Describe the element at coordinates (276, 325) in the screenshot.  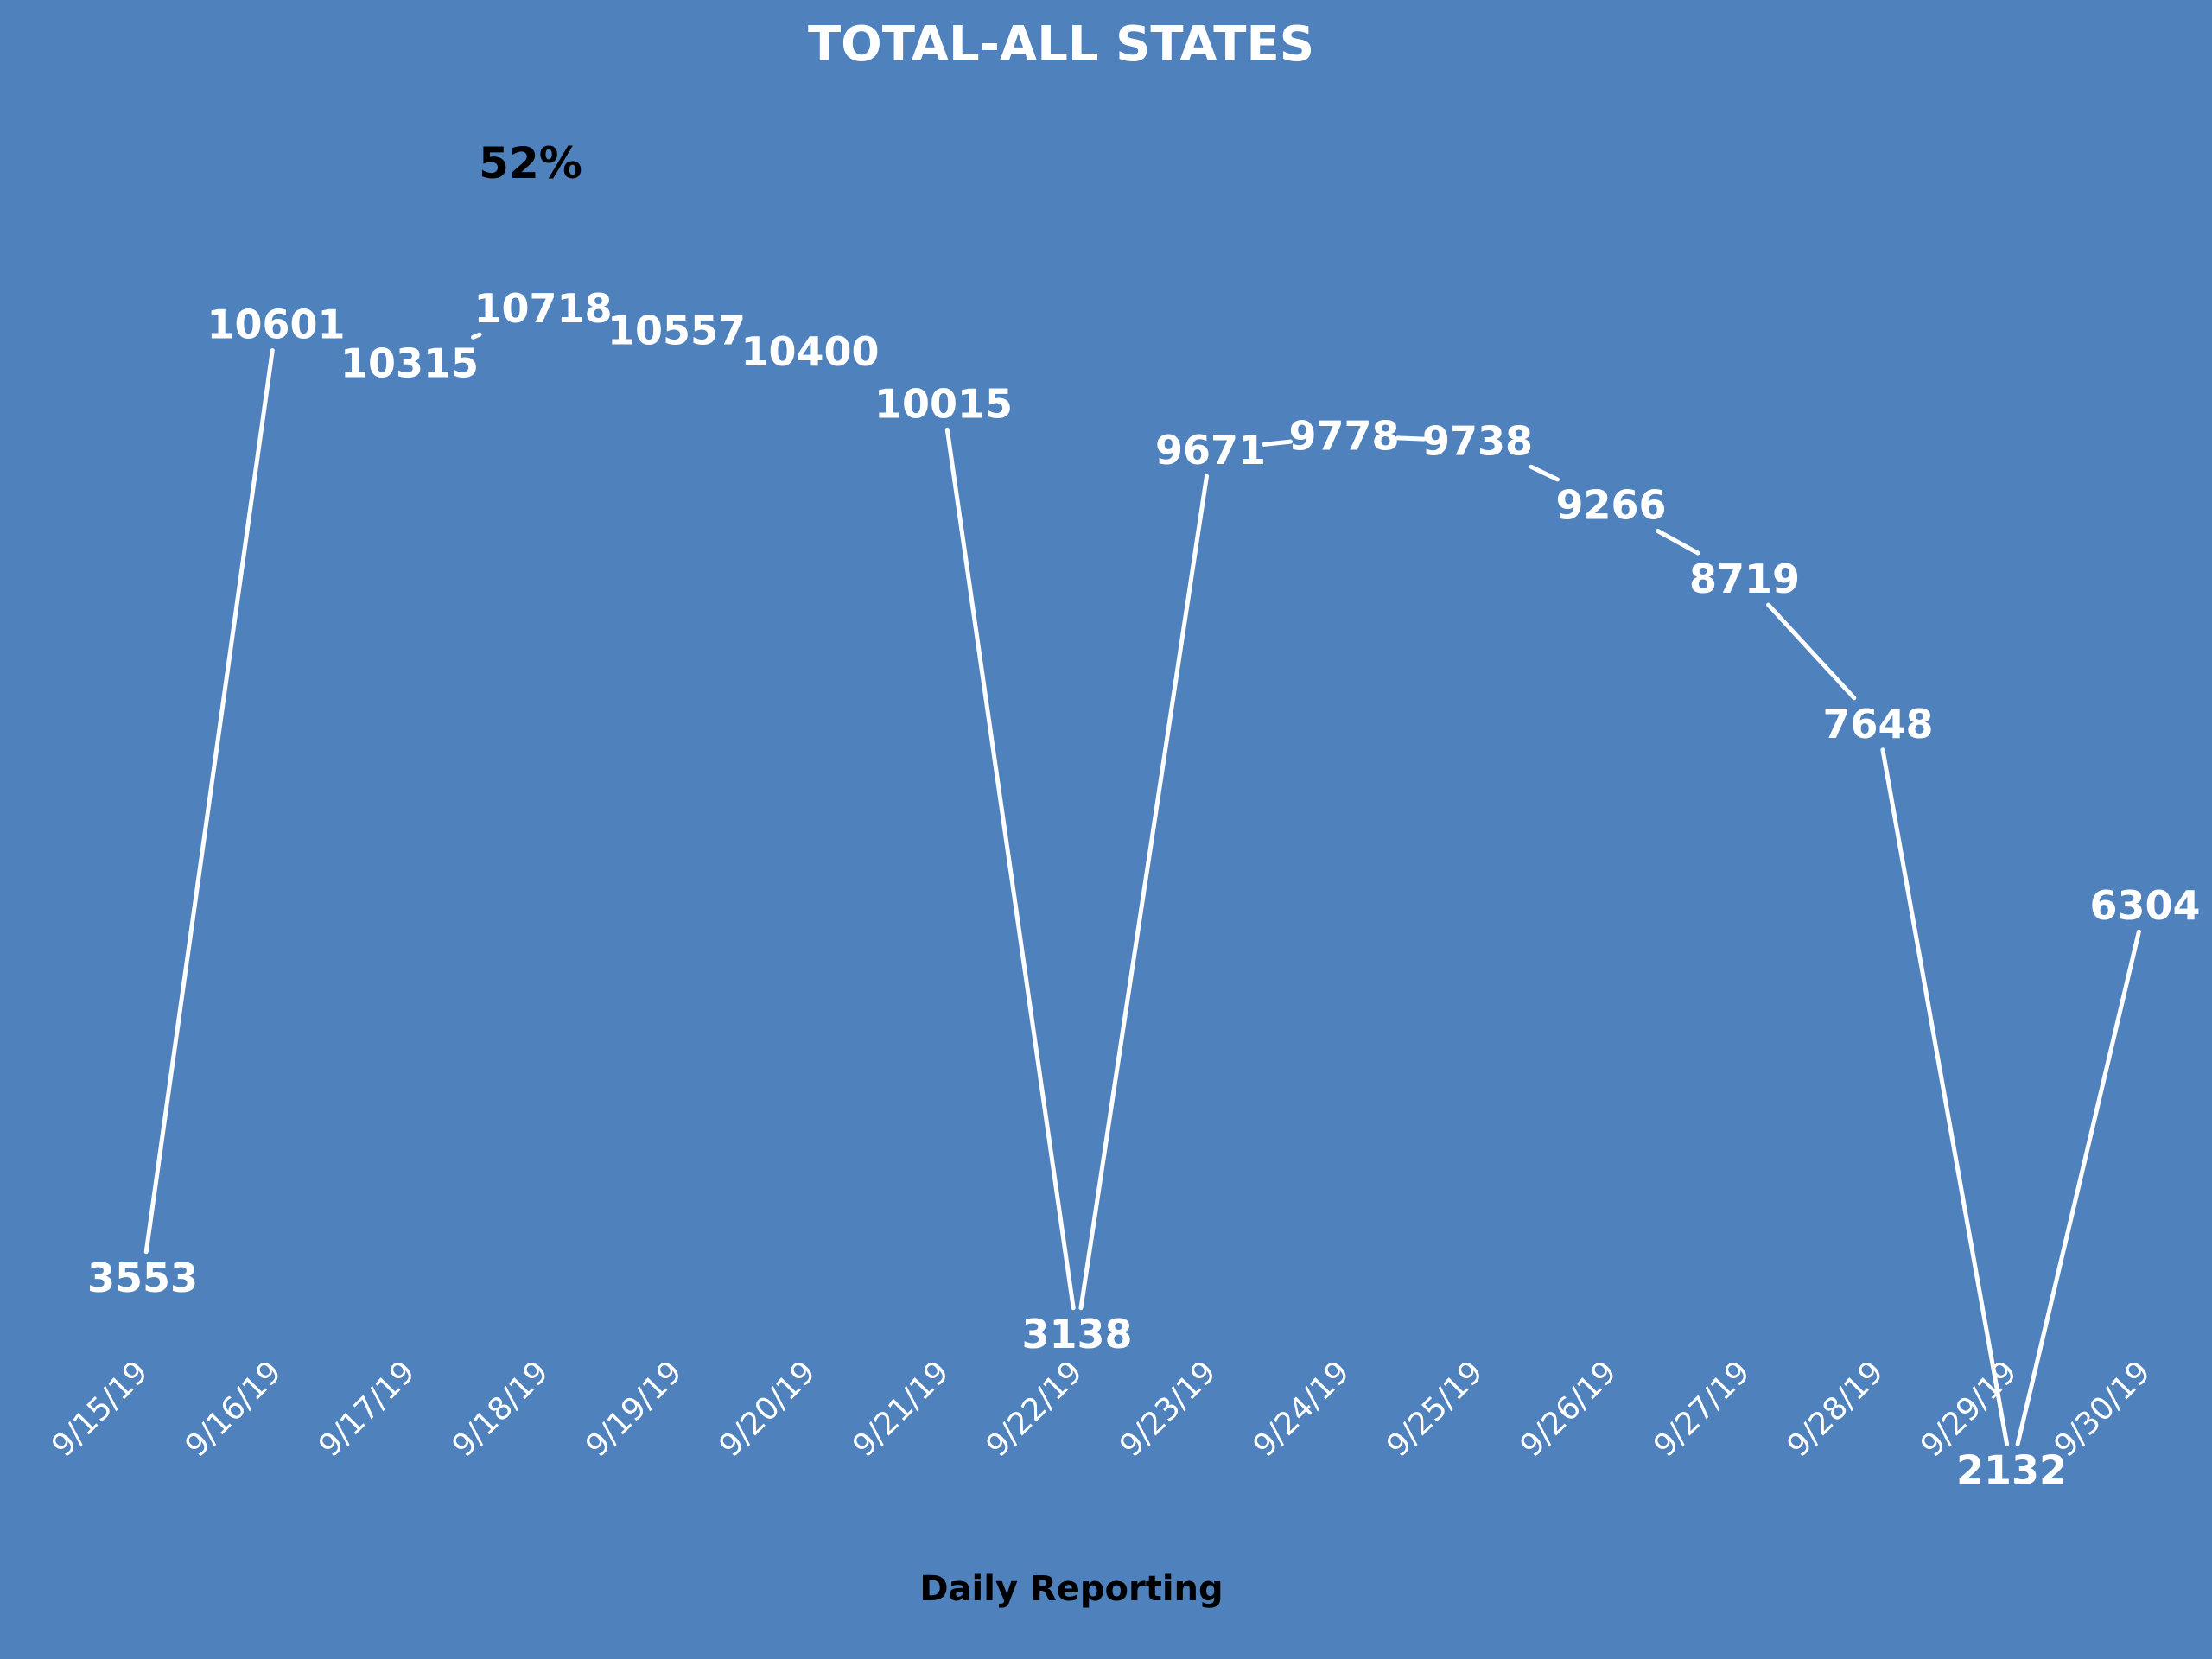
I see `data-label: 10601` at that location.